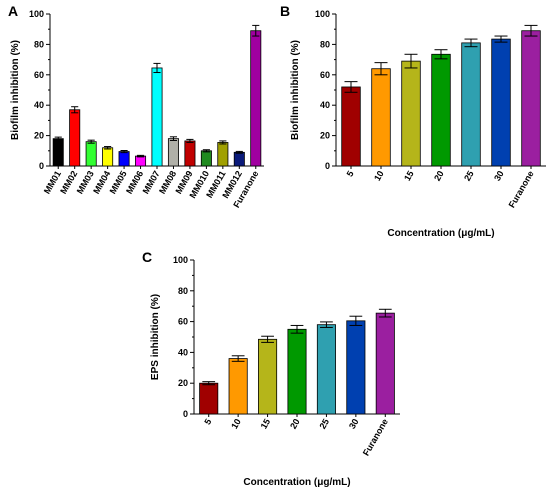  What do you see at coordinates (285, 11) in the screenshot?
I see `panel-label: B` at bounding box center [285, 11].